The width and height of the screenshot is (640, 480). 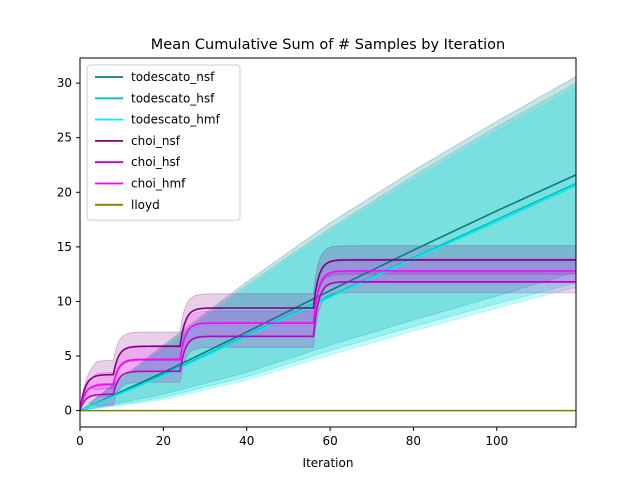 I want to click on x-tick-label: 60, so click(x=329, y=441).